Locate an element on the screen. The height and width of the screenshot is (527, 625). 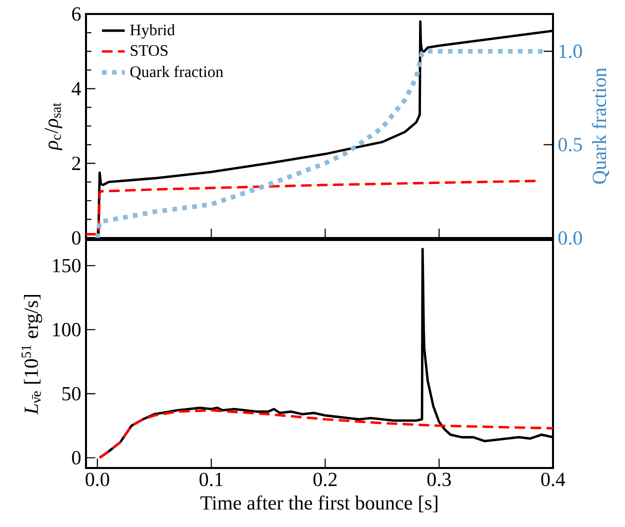
y-tick-label: 50 is located at coordinates (71, 393).